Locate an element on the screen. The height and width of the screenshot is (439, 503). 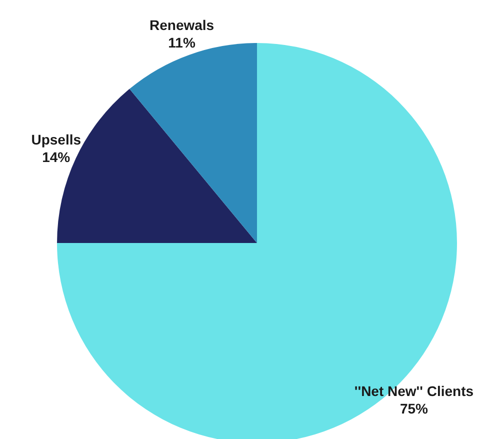
slice-label: Renewals is located at coordinates (182, 24).